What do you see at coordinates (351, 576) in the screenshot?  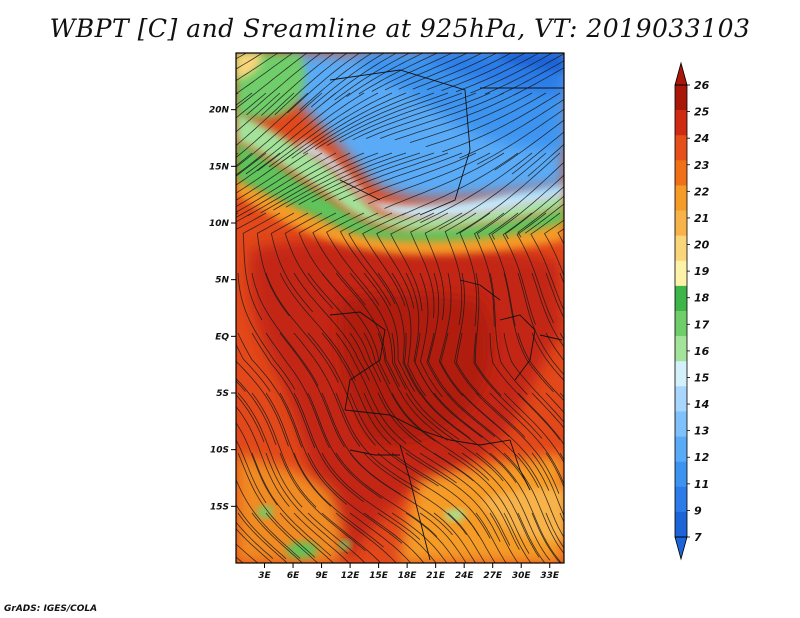 I see `lon-tick-label: 12E` at bounding box center [351, 576].